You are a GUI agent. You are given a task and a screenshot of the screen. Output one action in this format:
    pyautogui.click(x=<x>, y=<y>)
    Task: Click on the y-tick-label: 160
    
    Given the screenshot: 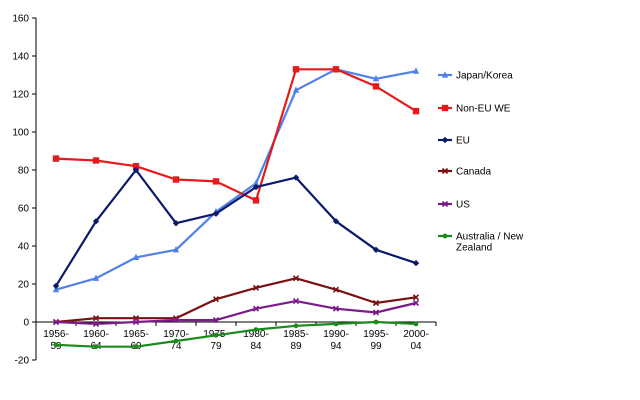 What is the action you would take?
    pyautogui.click(x=20, y=19)
    